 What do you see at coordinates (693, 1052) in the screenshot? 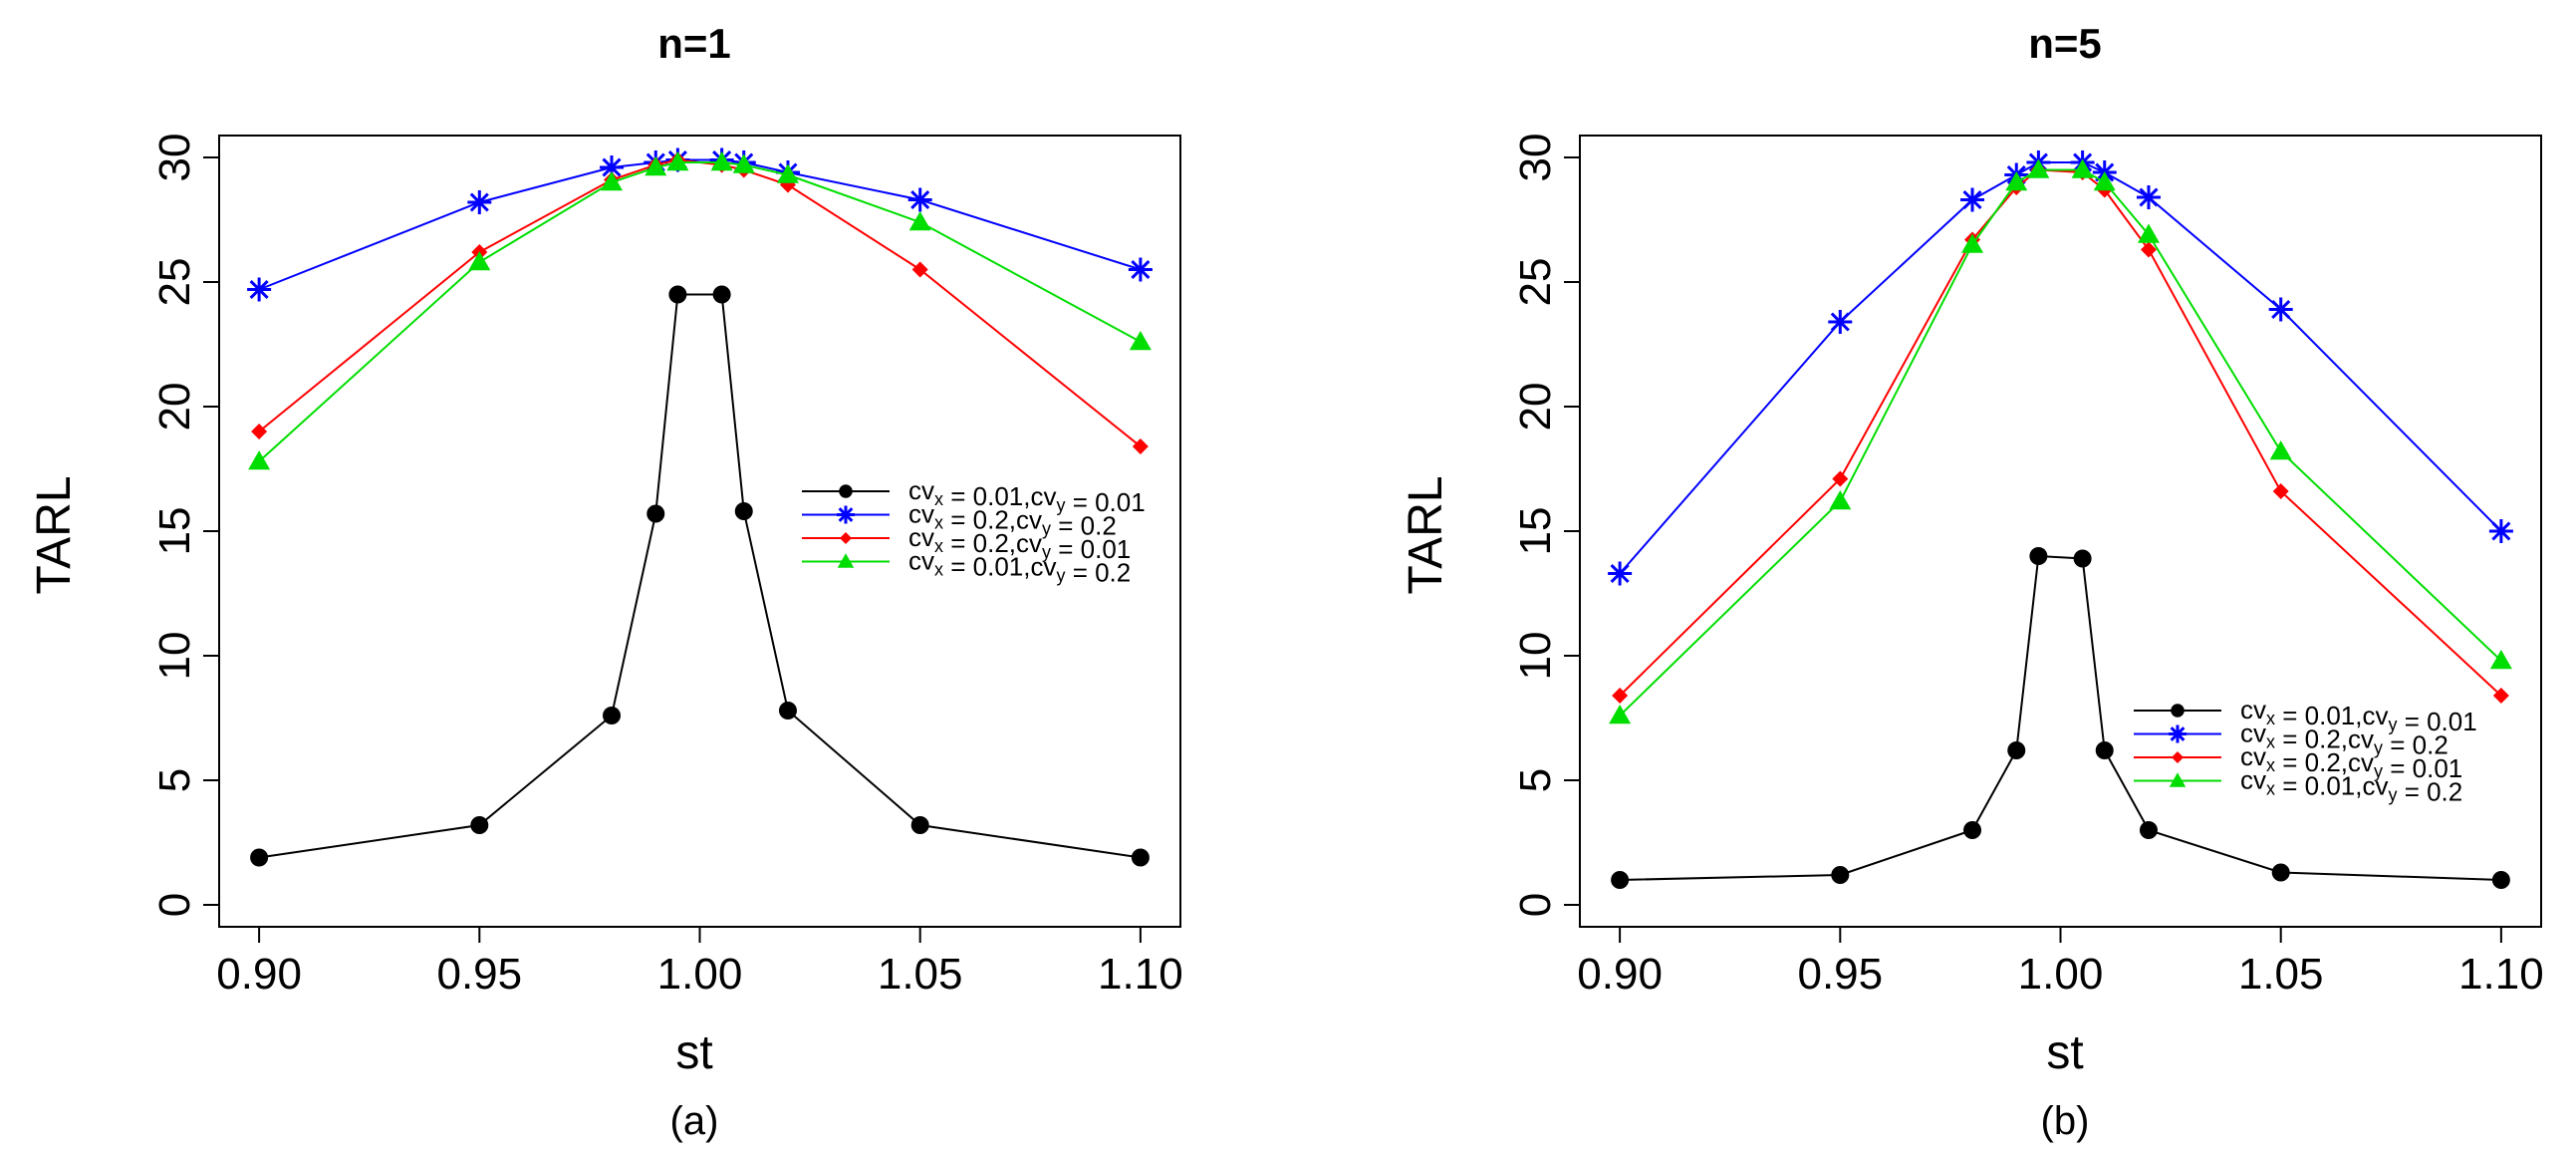
I see `x-axis-label-a: st` at bounding box center [693, 1052].